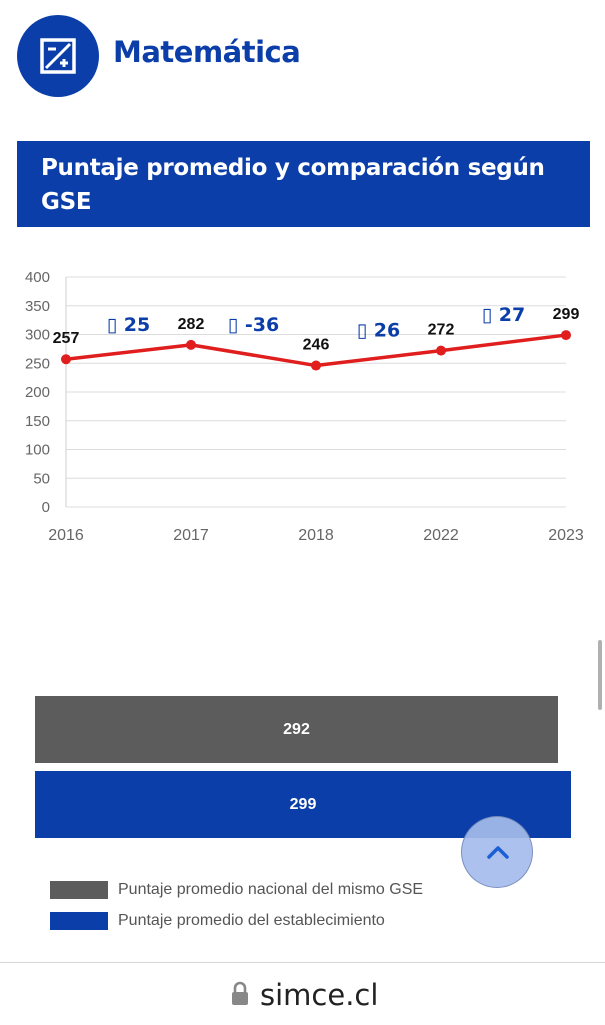  Describe the element at coordinates (66, 202) in the screenshot. I see `section-title-line2: GSE` at that location.